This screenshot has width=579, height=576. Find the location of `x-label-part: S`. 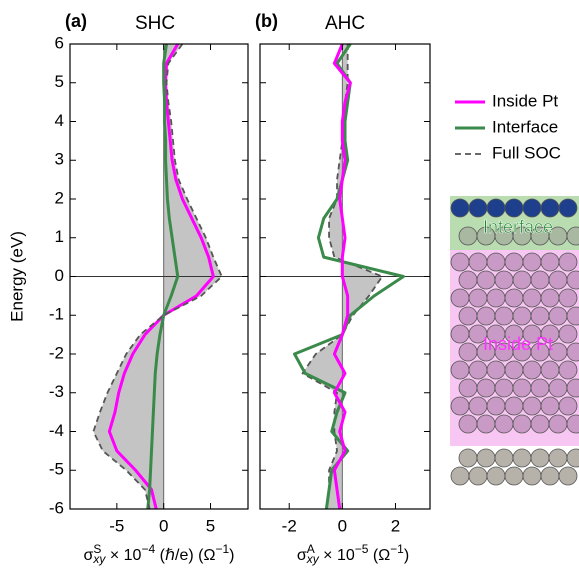

x-label-part: S is located at coordinates (97, 549).